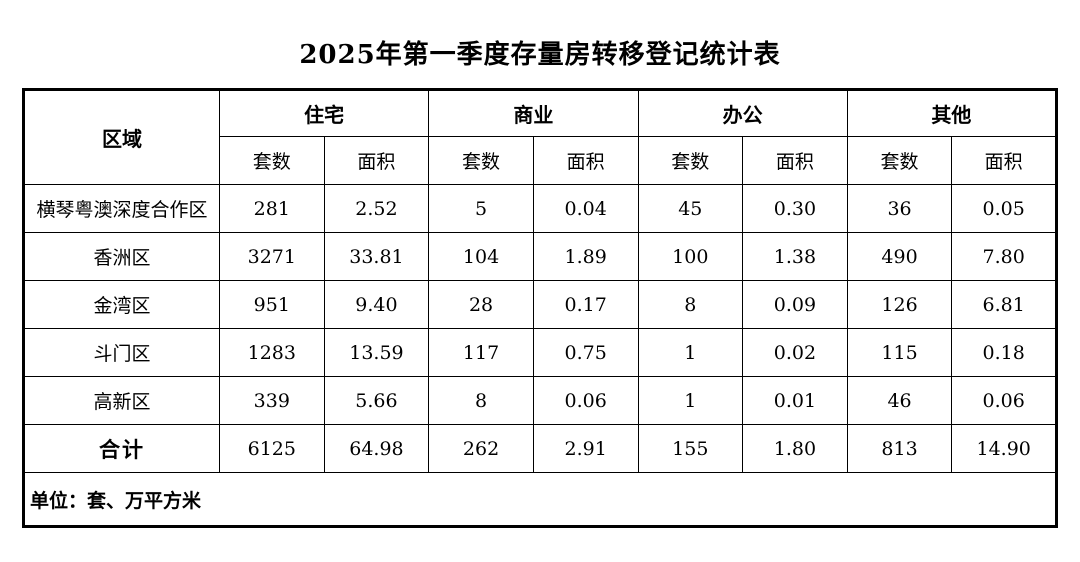 The height and width of the screenshot is (562, 1080). What do you see at coordinates (376, 256) in the screenshot?
I see `value-cell: 33.81` at bounding box center [376, 256].